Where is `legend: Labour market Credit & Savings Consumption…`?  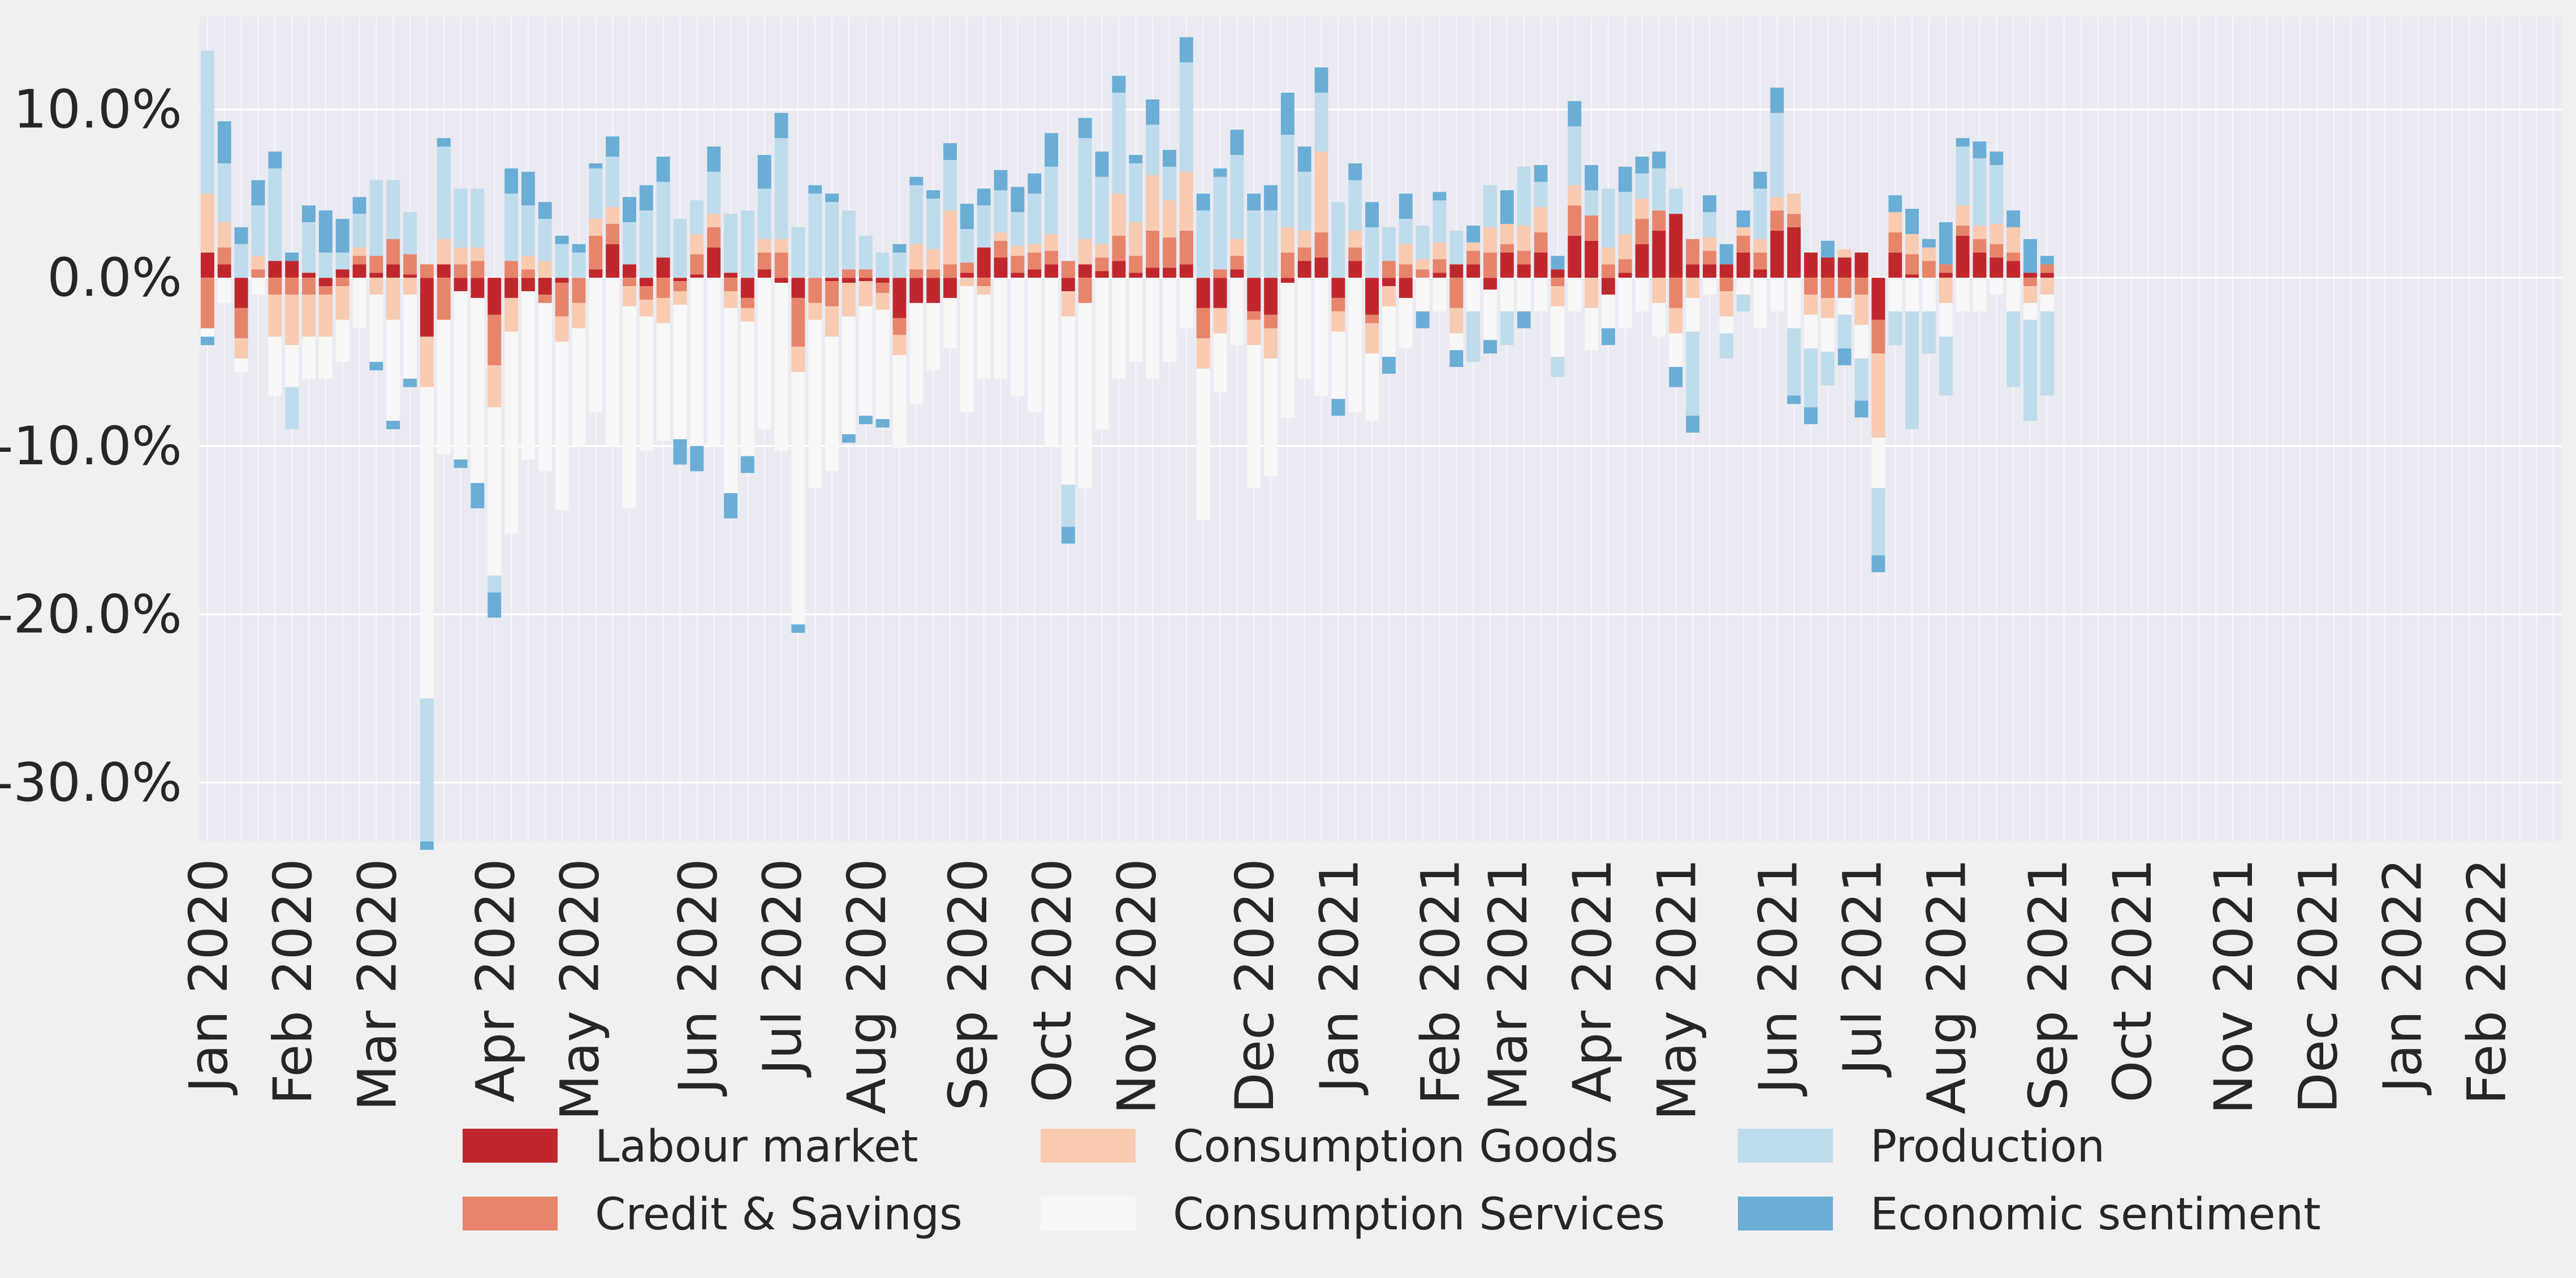
legend: Labour market Credit & Savings Consumption… is located at coordinates (1392, 1180).